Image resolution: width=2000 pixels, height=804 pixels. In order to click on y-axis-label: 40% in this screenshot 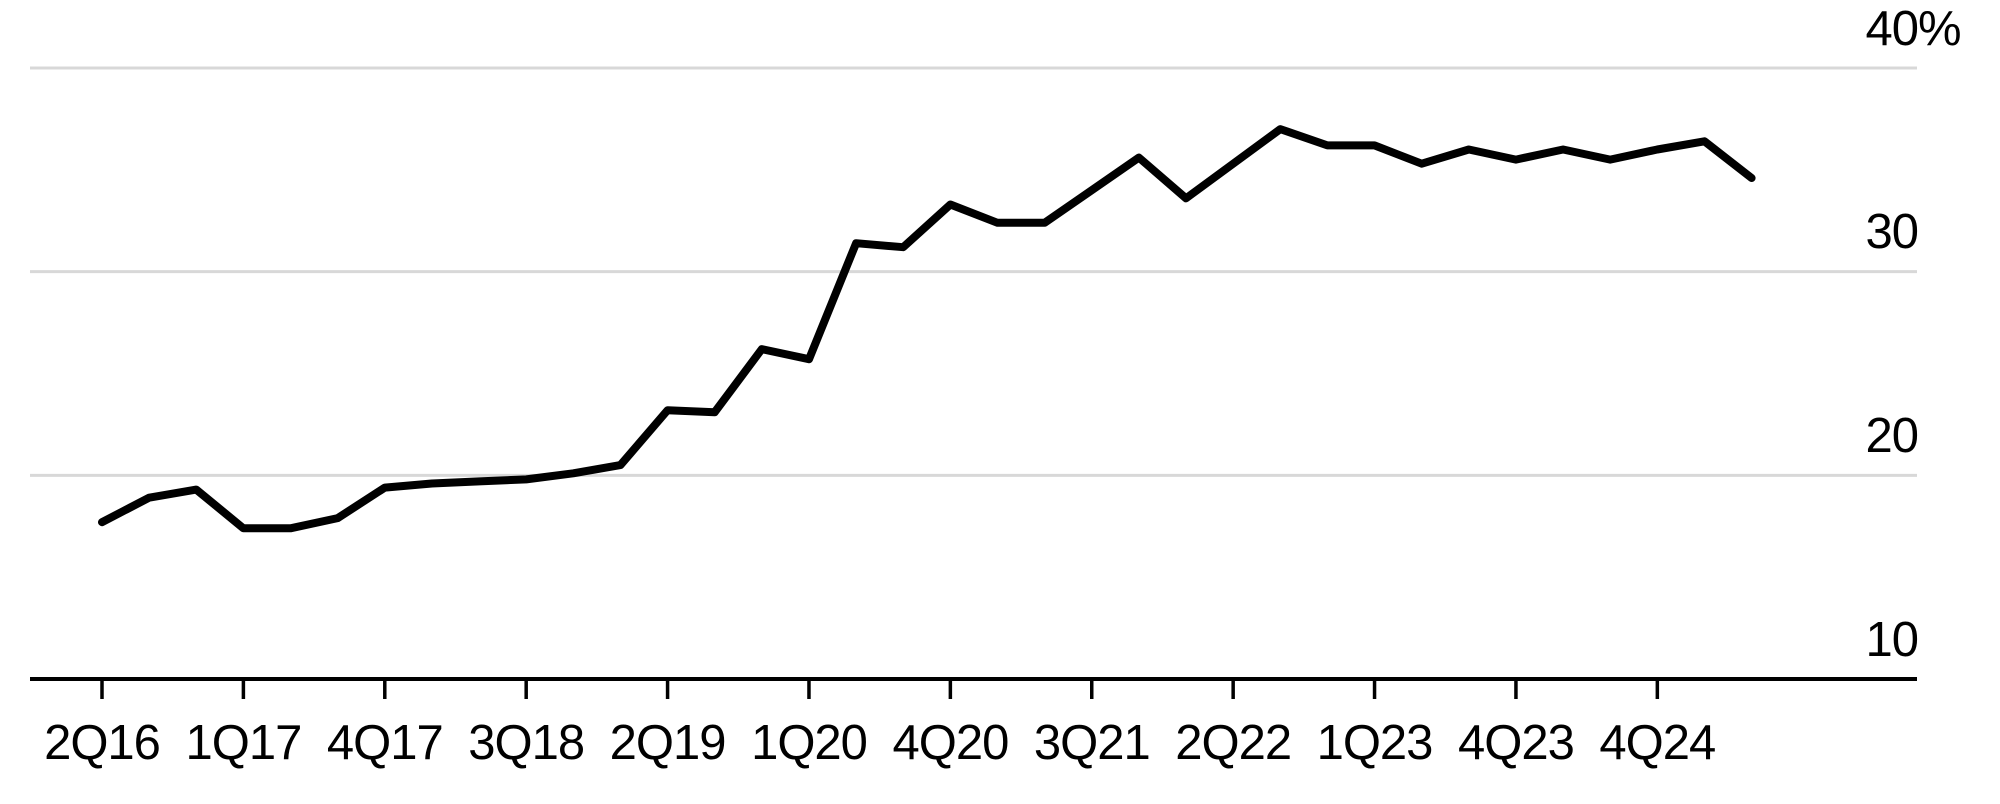, I will do `click(1913, 28)`.